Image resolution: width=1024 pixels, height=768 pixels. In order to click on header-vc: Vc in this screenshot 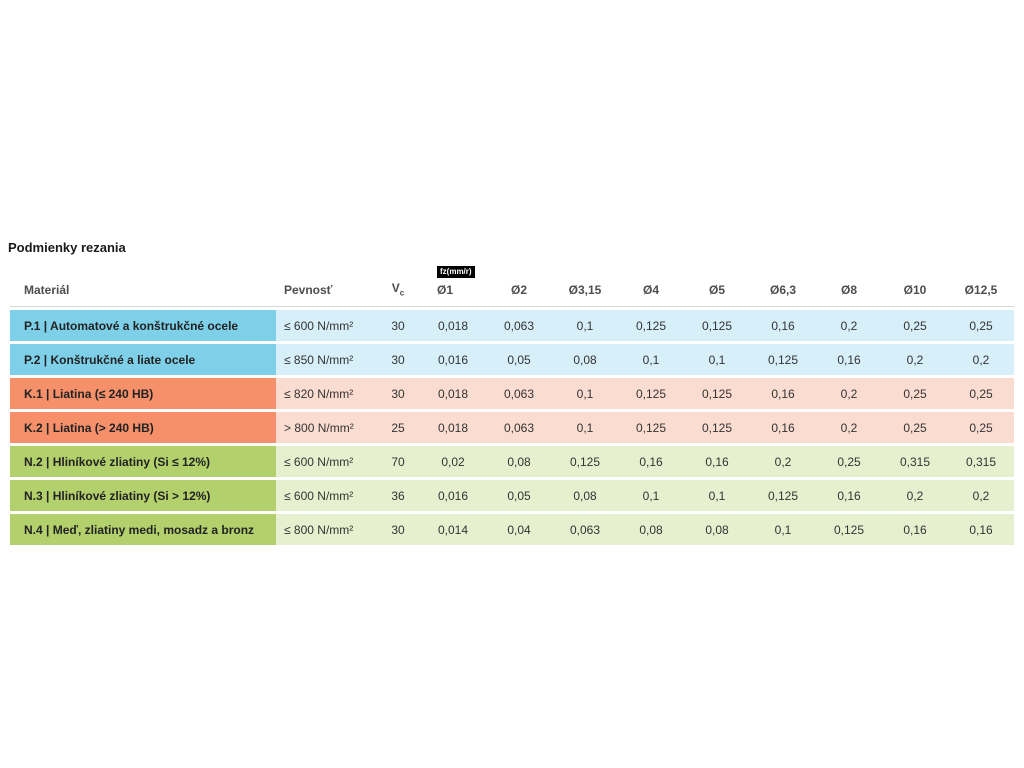, I will do `click(398, 286)`.